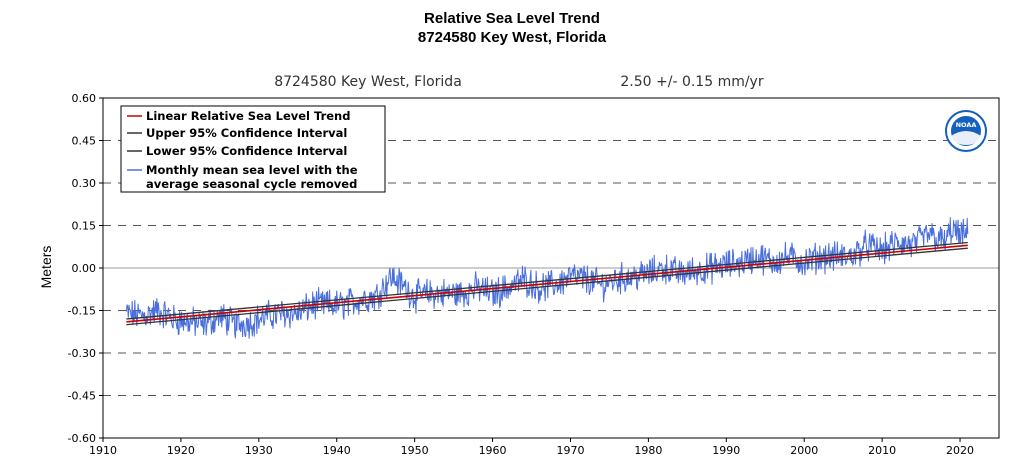 This screenshot has width=1024, height=460. I want to click on x-tick-label: 1960, so click(493, 450).